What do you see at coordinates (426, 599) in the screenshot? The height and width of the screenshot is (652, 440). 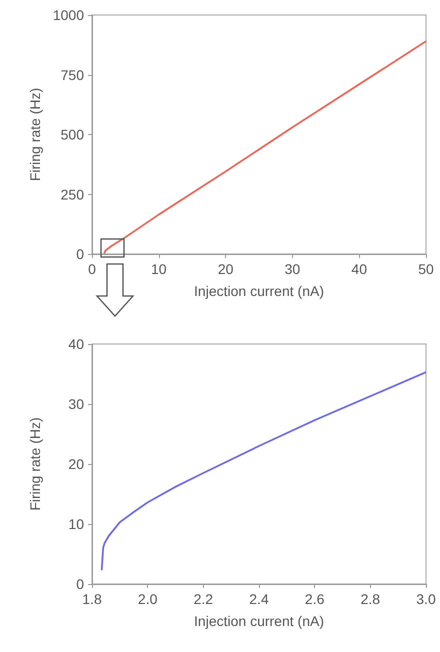 I see `x-tick-label: 3.0` at bounding box center [426, 599].